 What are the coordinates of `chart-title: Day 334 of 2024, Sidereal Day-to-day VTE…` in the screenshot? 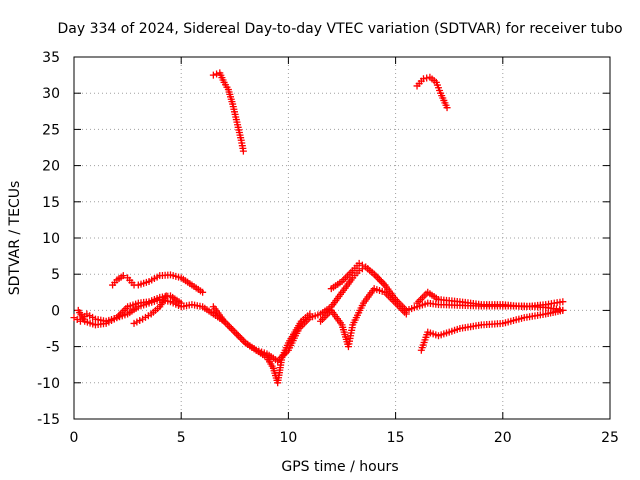 It's located at (339, 29).